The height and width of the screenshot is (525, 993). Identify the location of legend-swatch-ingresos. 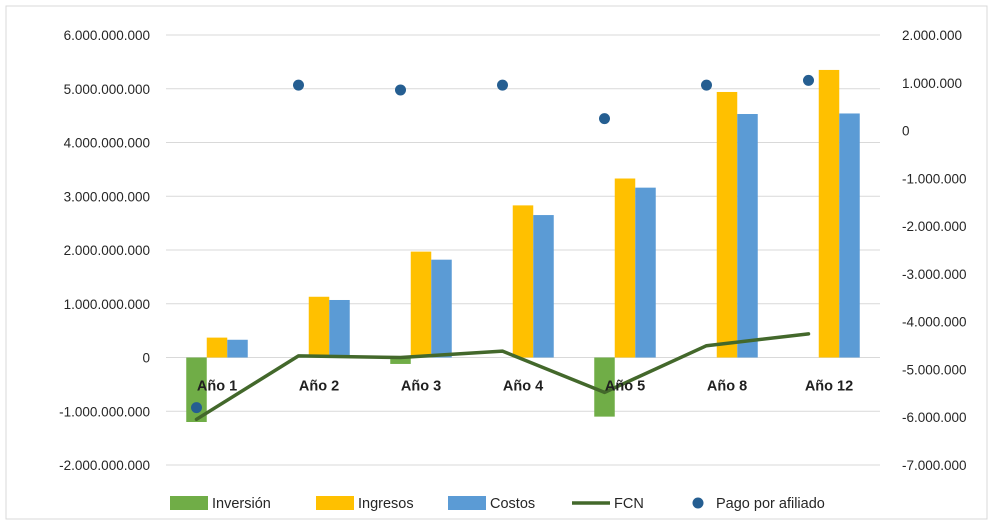
(335, 503).